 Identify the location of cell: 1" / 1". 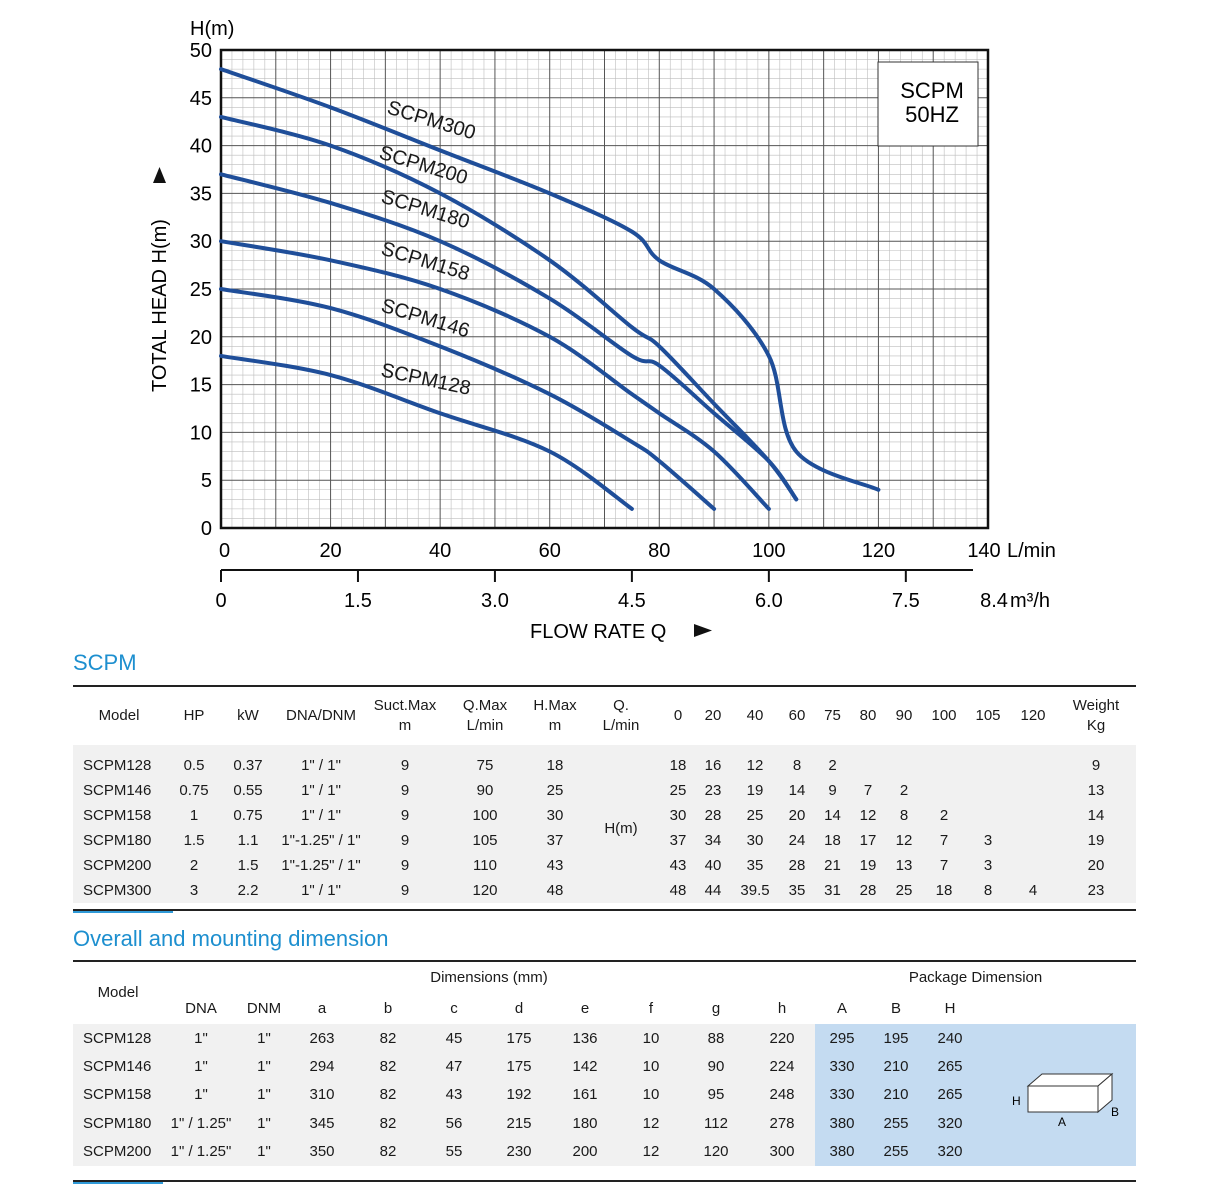
(321, 790).